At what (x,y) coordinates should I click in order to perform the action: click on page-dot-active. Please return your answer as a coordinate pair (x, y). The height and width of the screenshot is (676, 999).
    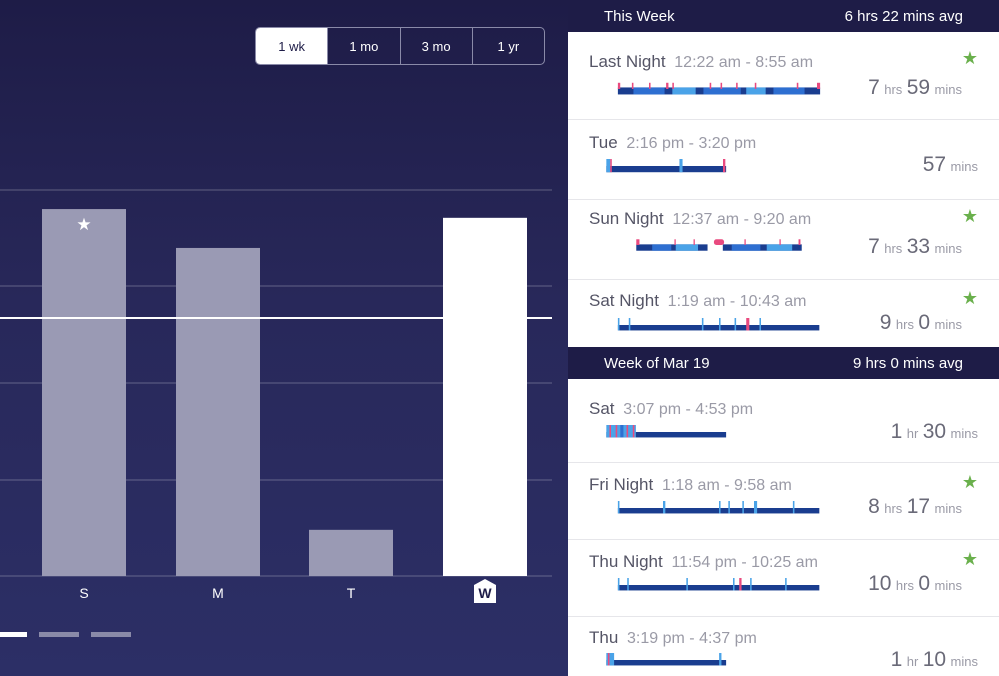
    Looking at the image, I should click on (13, 634).